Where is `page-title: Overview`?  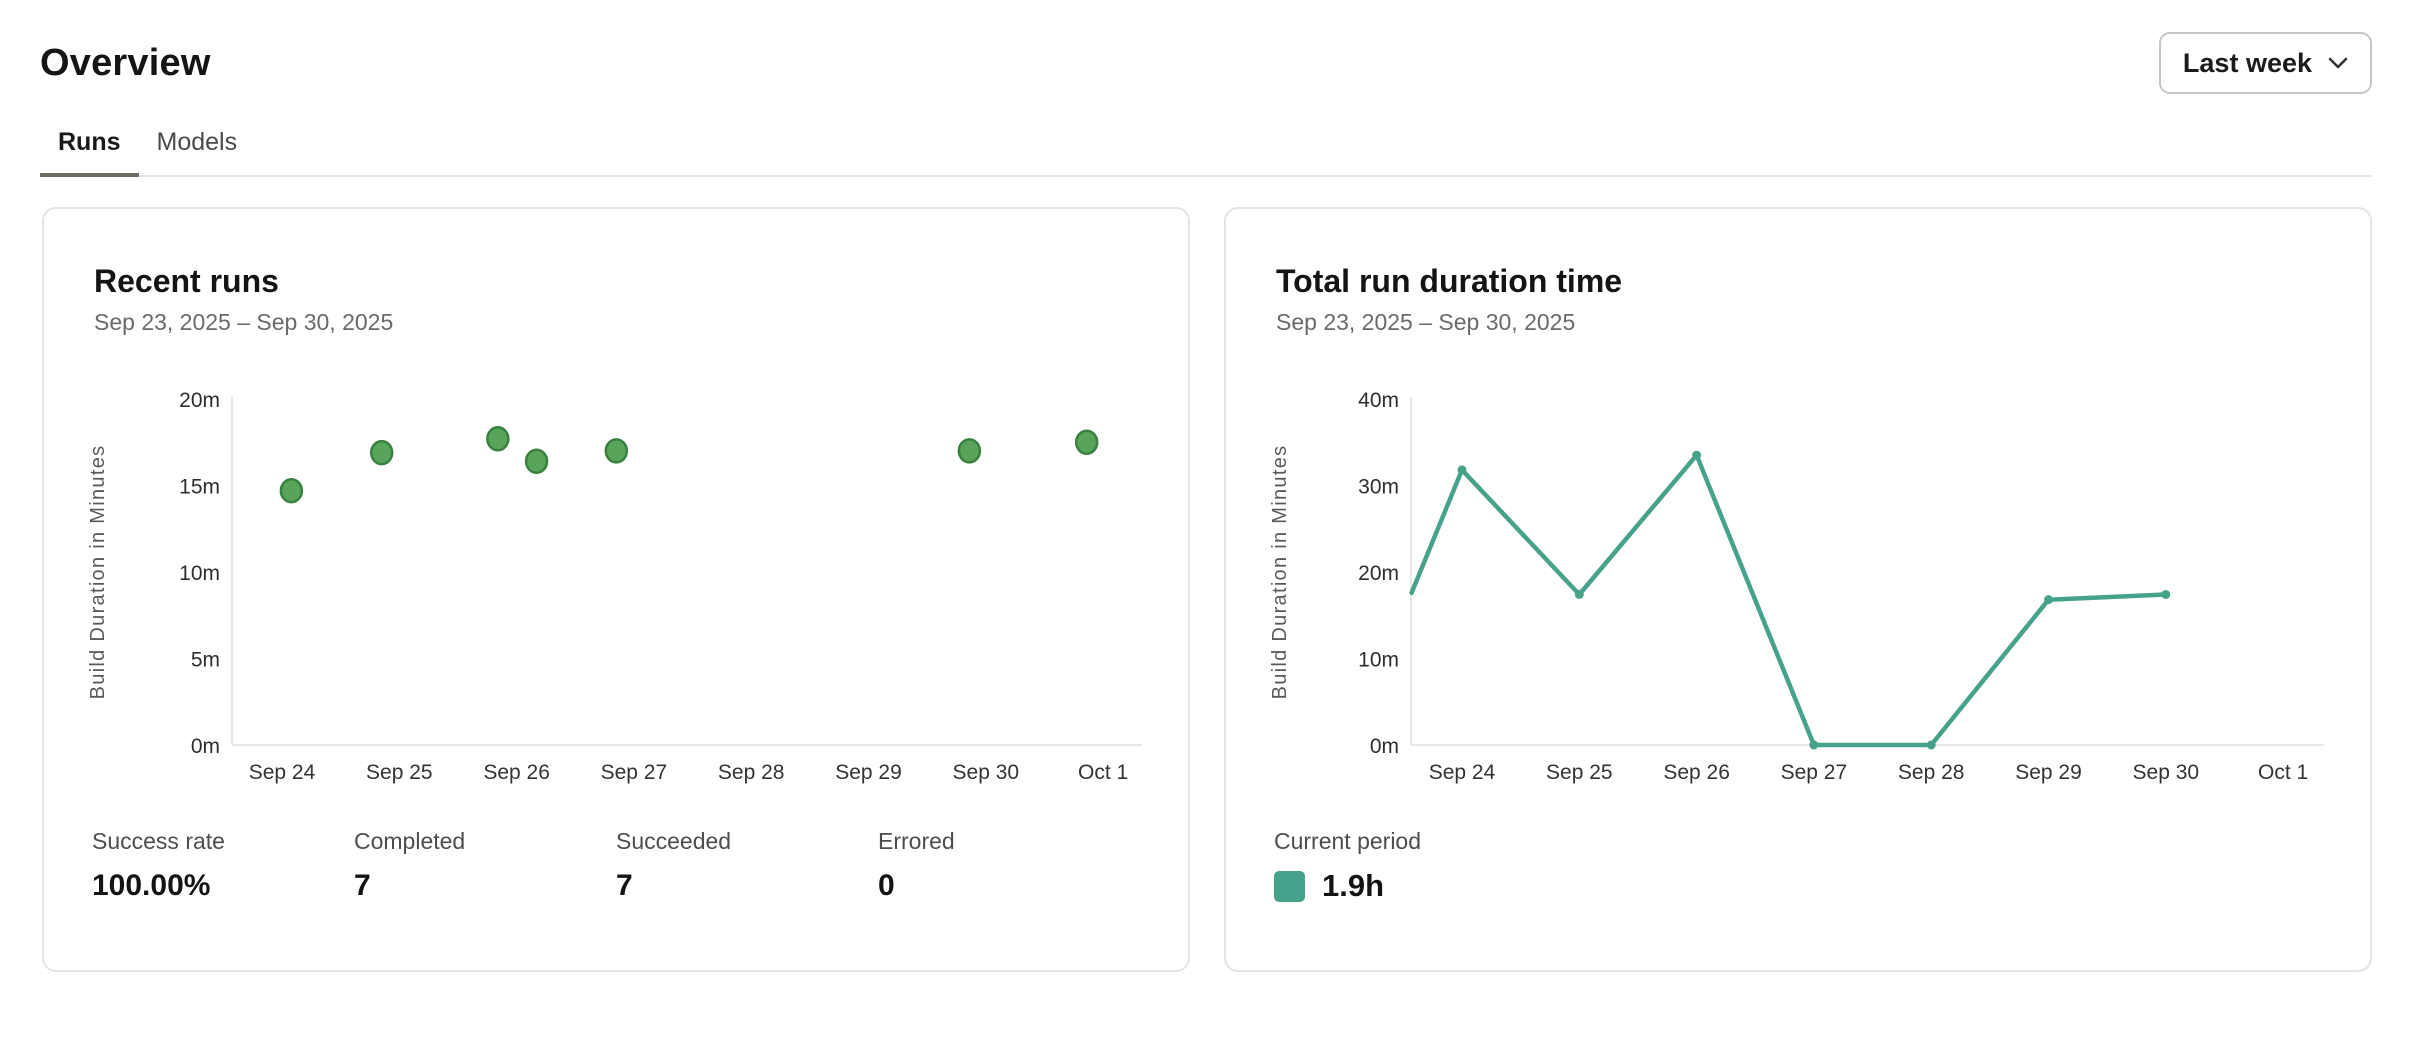 page-title: Overview is located at coordinates (125, 63).